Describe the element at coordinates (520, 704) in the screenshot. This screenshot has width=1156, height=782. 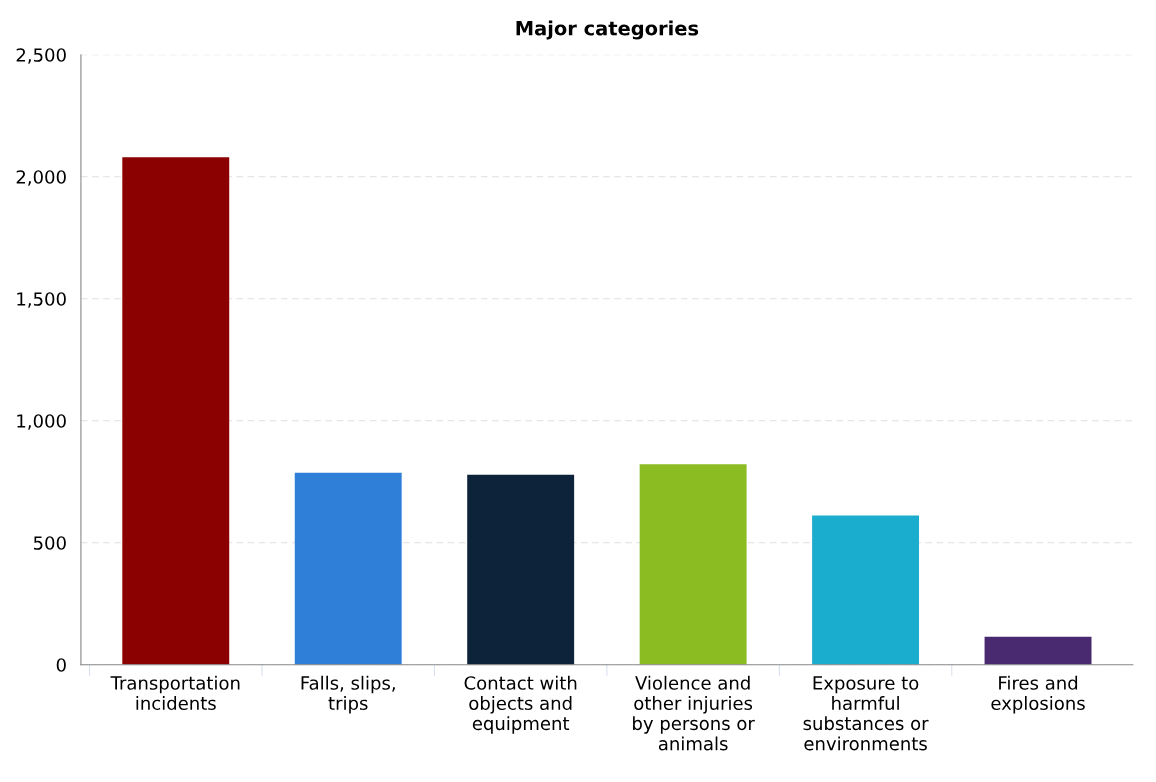
I see `x-tick-label: Contact with objects and equipment` at that location.